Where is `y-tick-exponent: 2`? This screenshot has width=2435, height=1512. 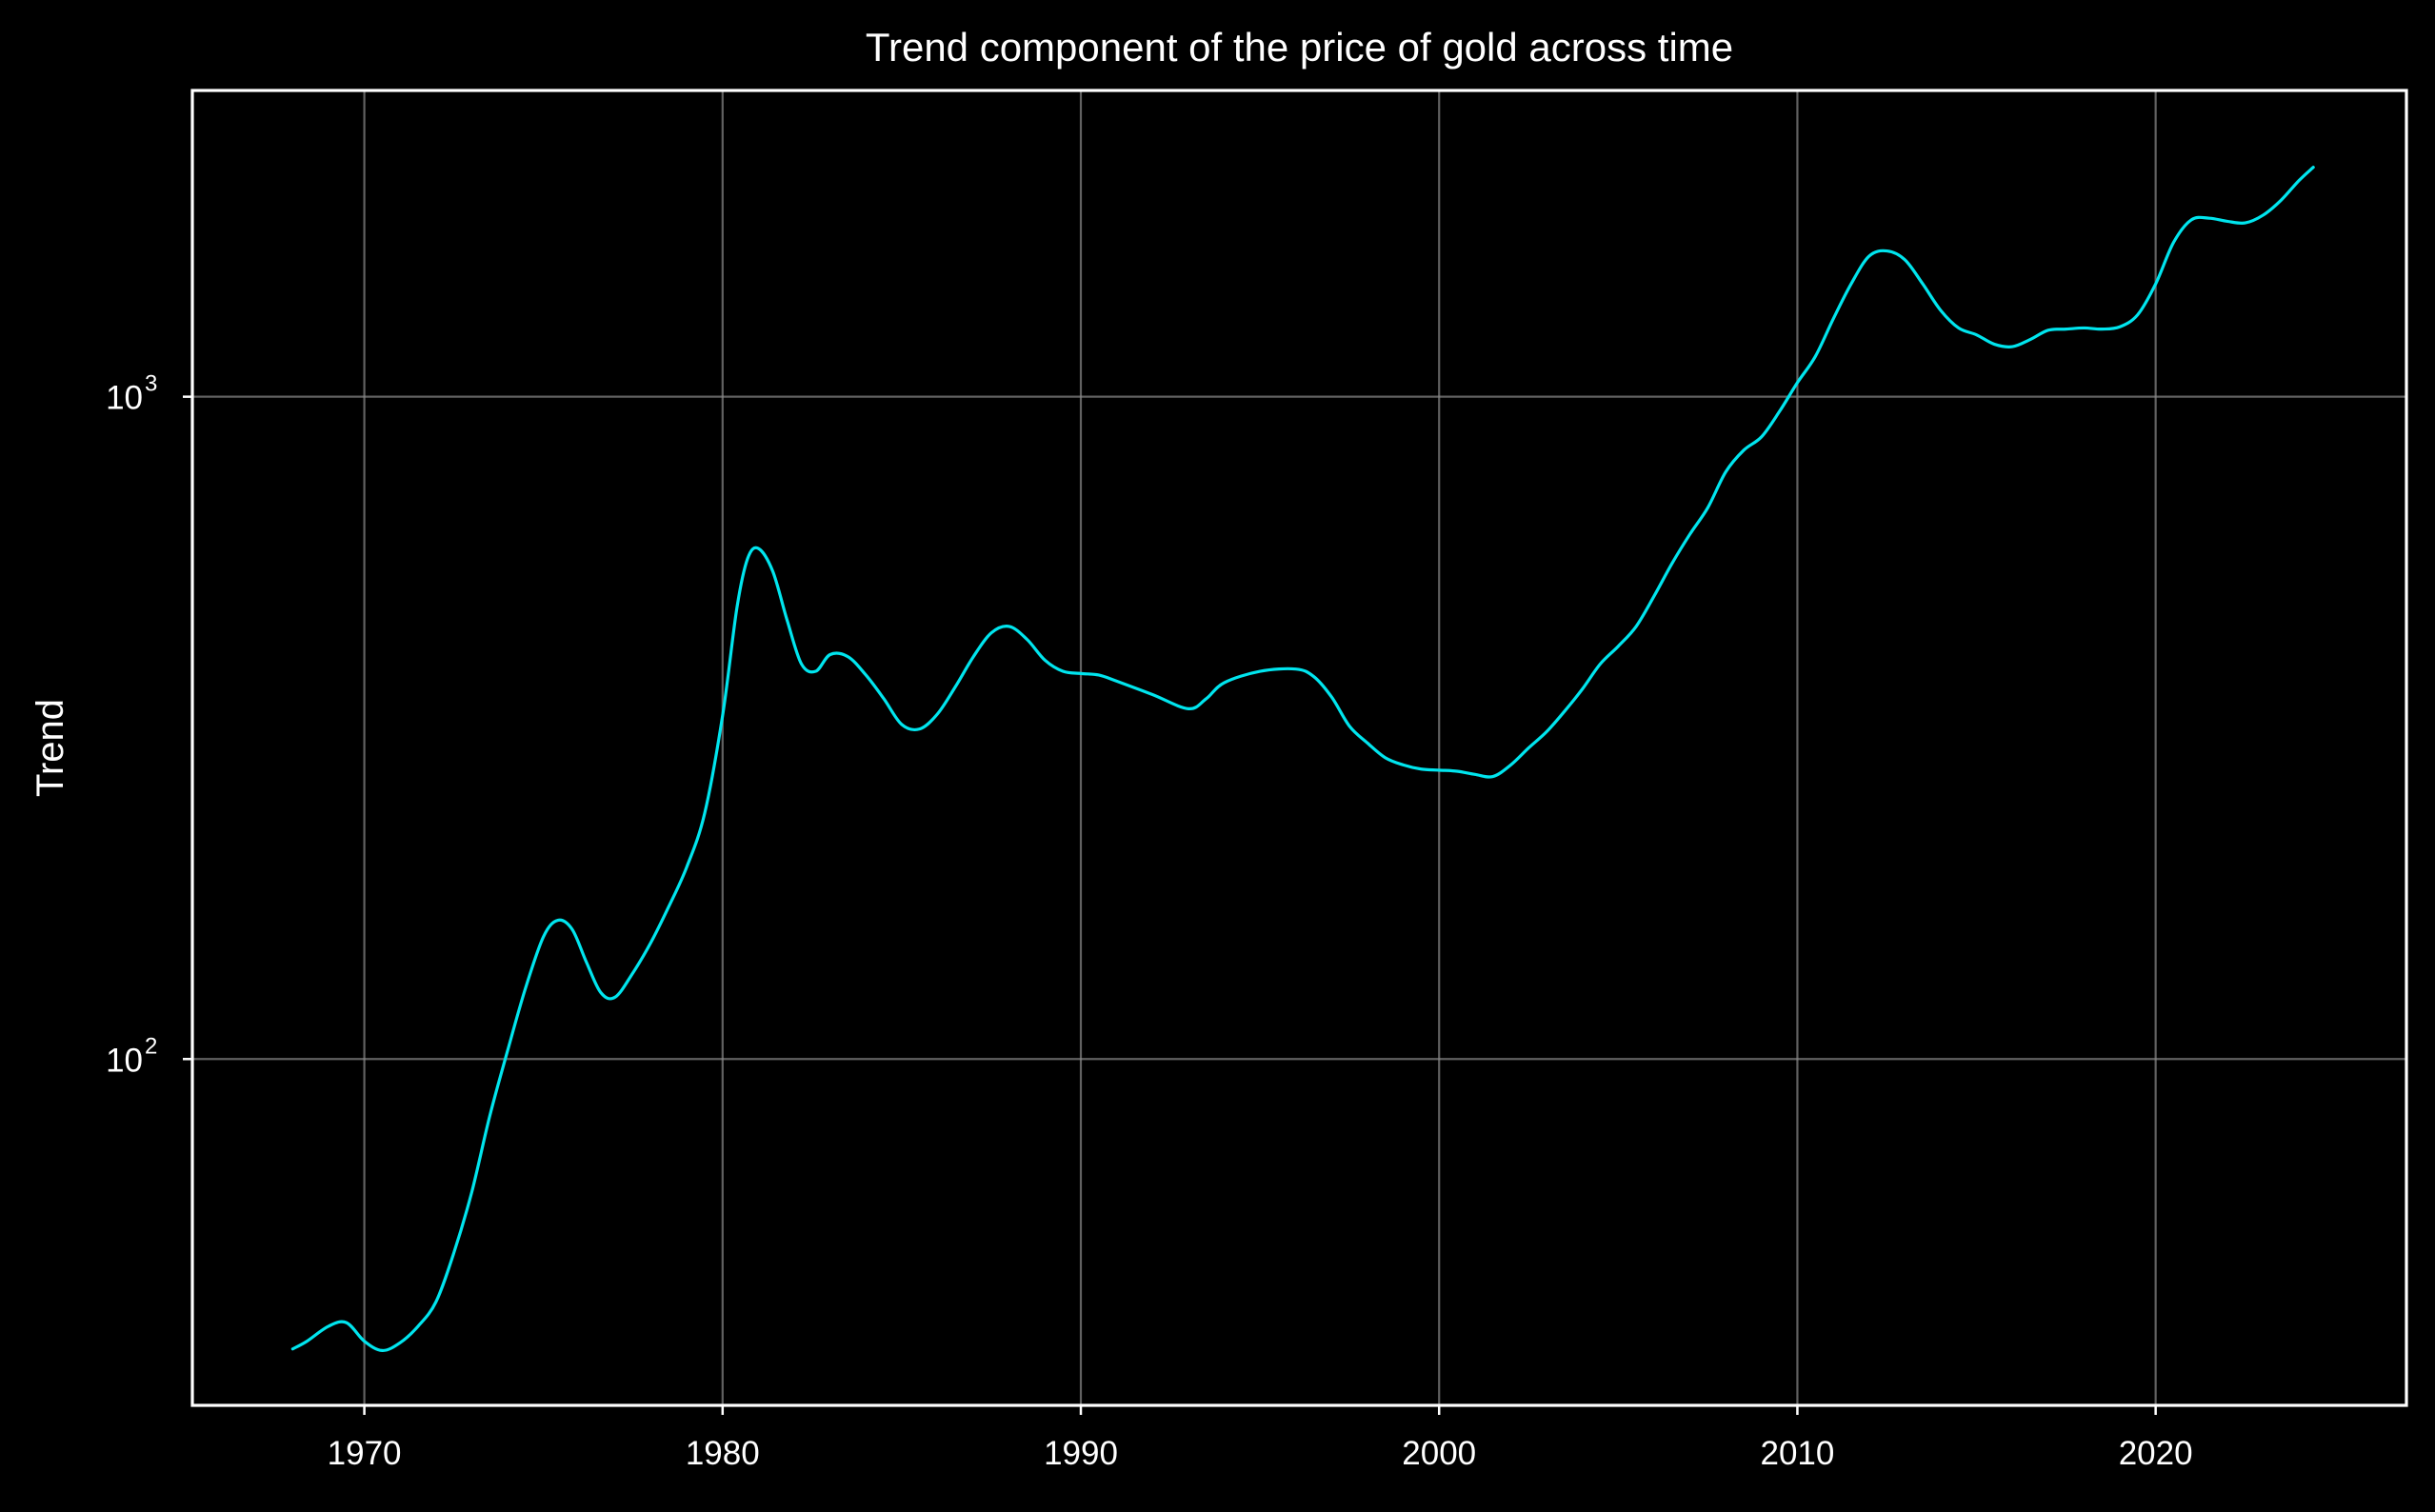 y-tick-exponent: 2 is located at coordinates (151, 1046).